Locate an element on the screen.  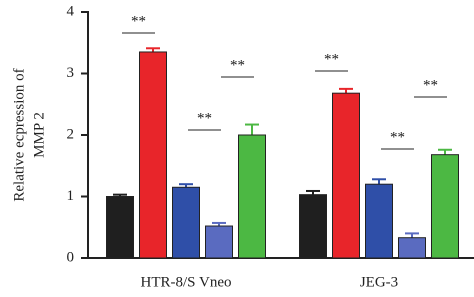
x-tick-label: JEG-3 is located at coordinates (379, 282).